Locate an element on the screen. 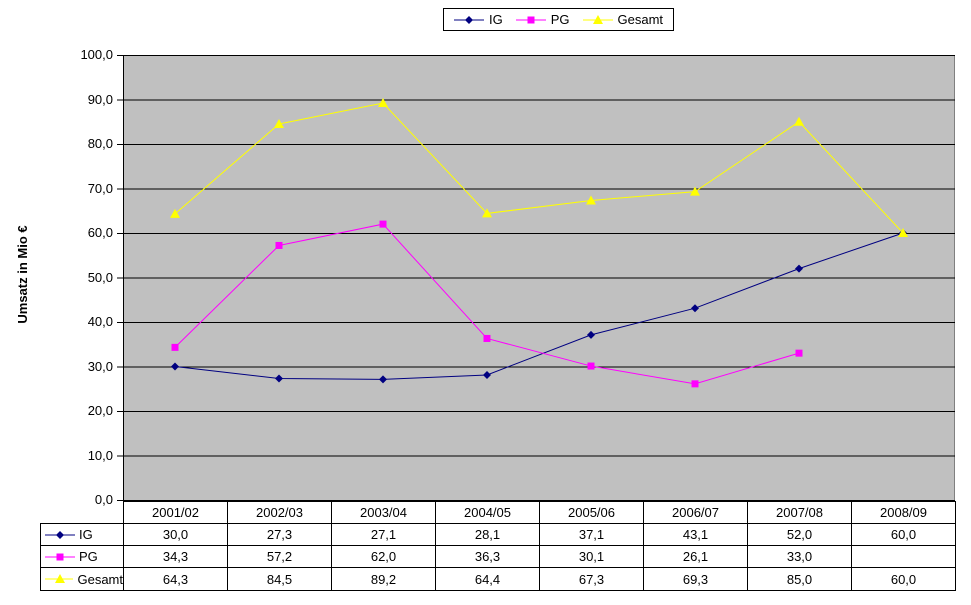 The image size is (971, 605). value-cell: 62,0 is located at coordinates (383, 556).